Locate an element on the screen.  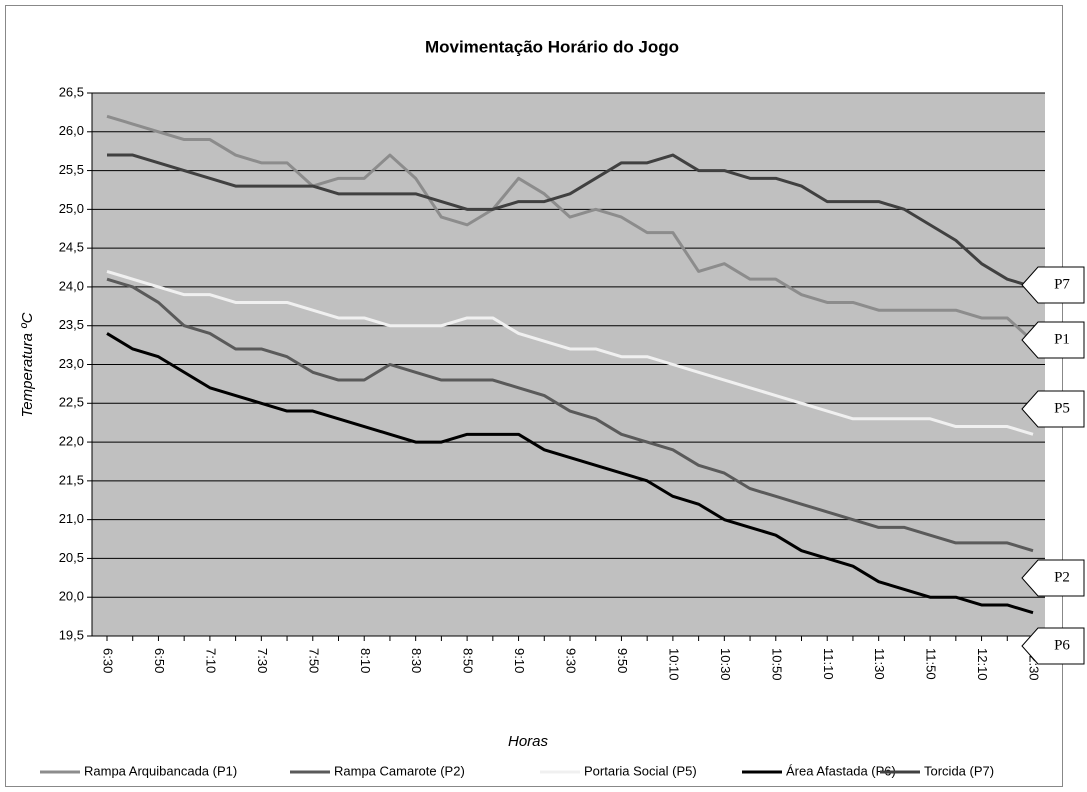
y-tick-label: 25,5 is located at coordinates (71, 169).